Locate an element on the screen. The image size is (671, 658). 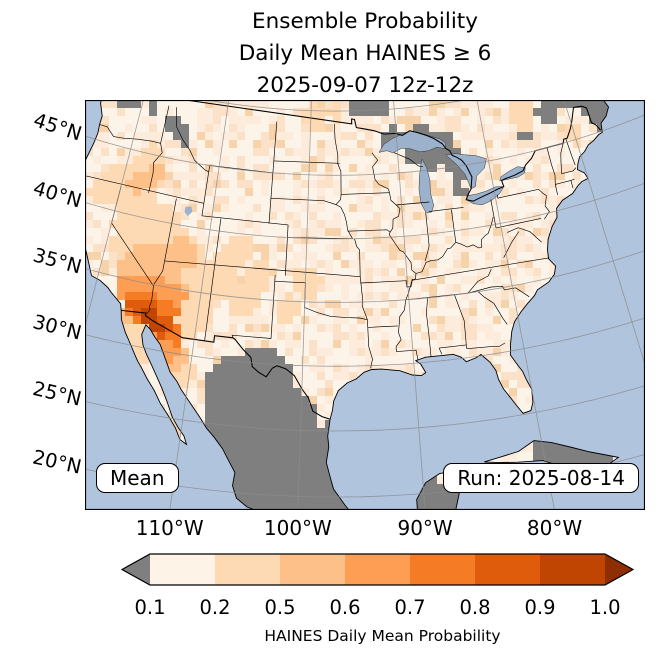
colorbar-tick-label: 0.1 is located at coordinates (149, 607).